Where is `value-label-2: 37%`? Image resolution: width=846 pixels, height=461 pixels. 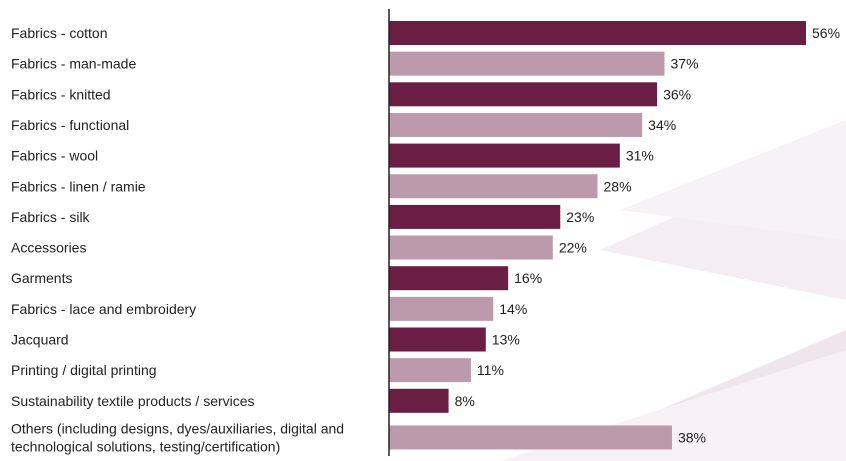 value-label-2: 37% is located at coordinates (685, 64).